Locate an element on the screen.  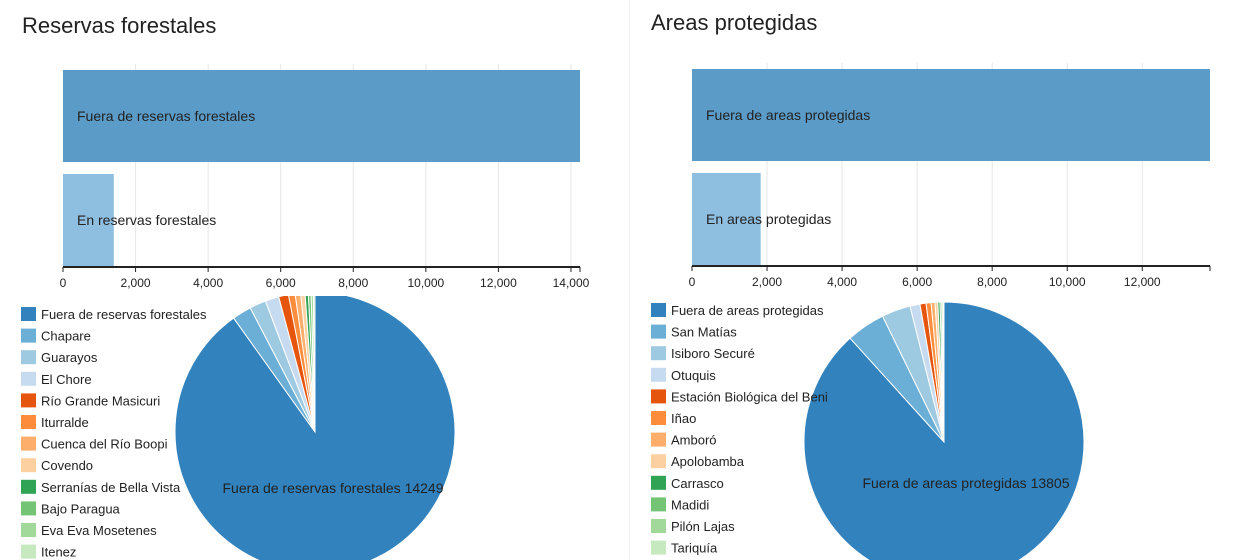
x-tick-label: 14,000 is located at coordinates (571, 283).